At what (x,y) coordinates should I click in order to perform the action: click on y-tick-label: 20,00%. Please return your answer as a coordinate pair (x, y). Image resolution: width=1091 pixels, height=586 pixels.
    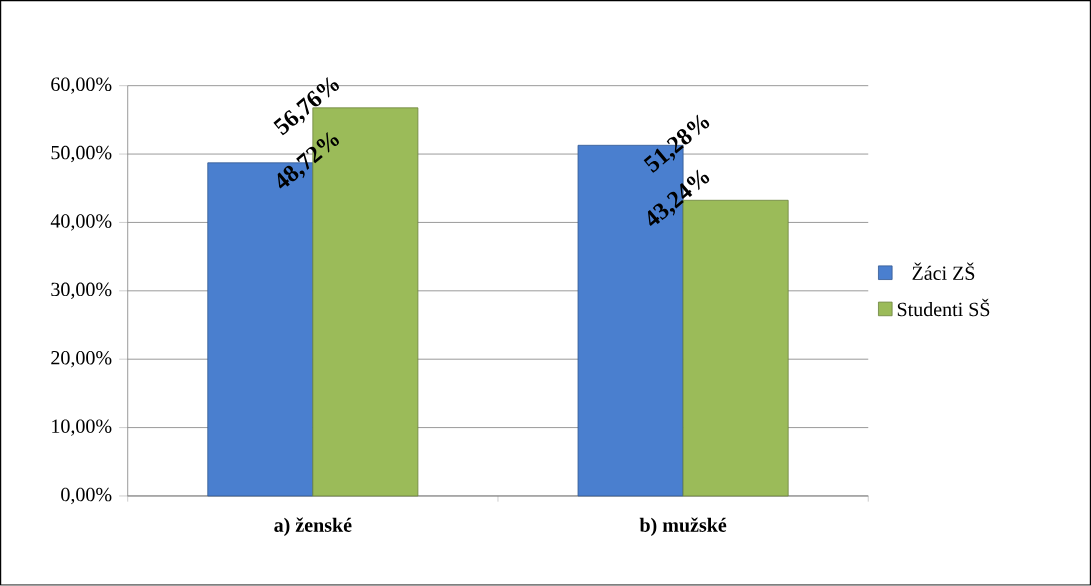
    Looking at the image, I should click on (81, 359).